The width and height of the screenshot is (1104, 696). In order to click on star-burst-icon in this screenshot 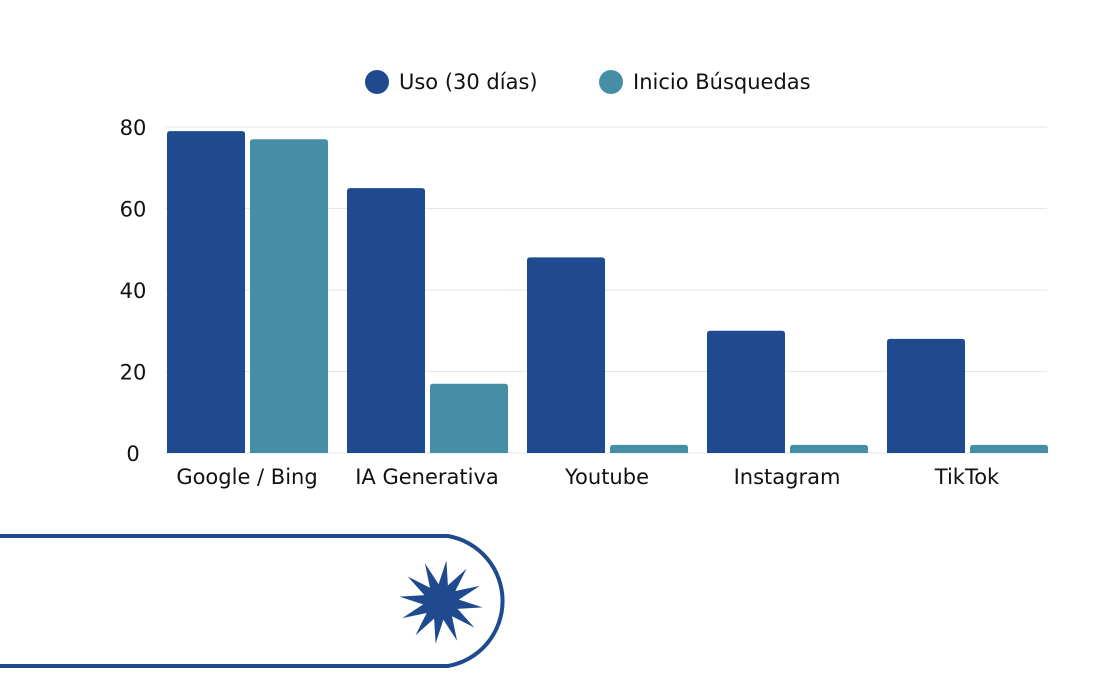, I will do `click(441, 602)`.